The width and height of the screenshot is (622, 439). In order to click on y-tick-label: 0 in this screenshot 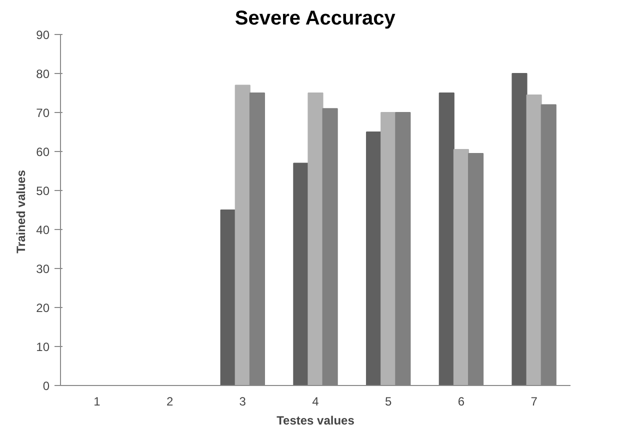, I will do `click(46, 386)`.